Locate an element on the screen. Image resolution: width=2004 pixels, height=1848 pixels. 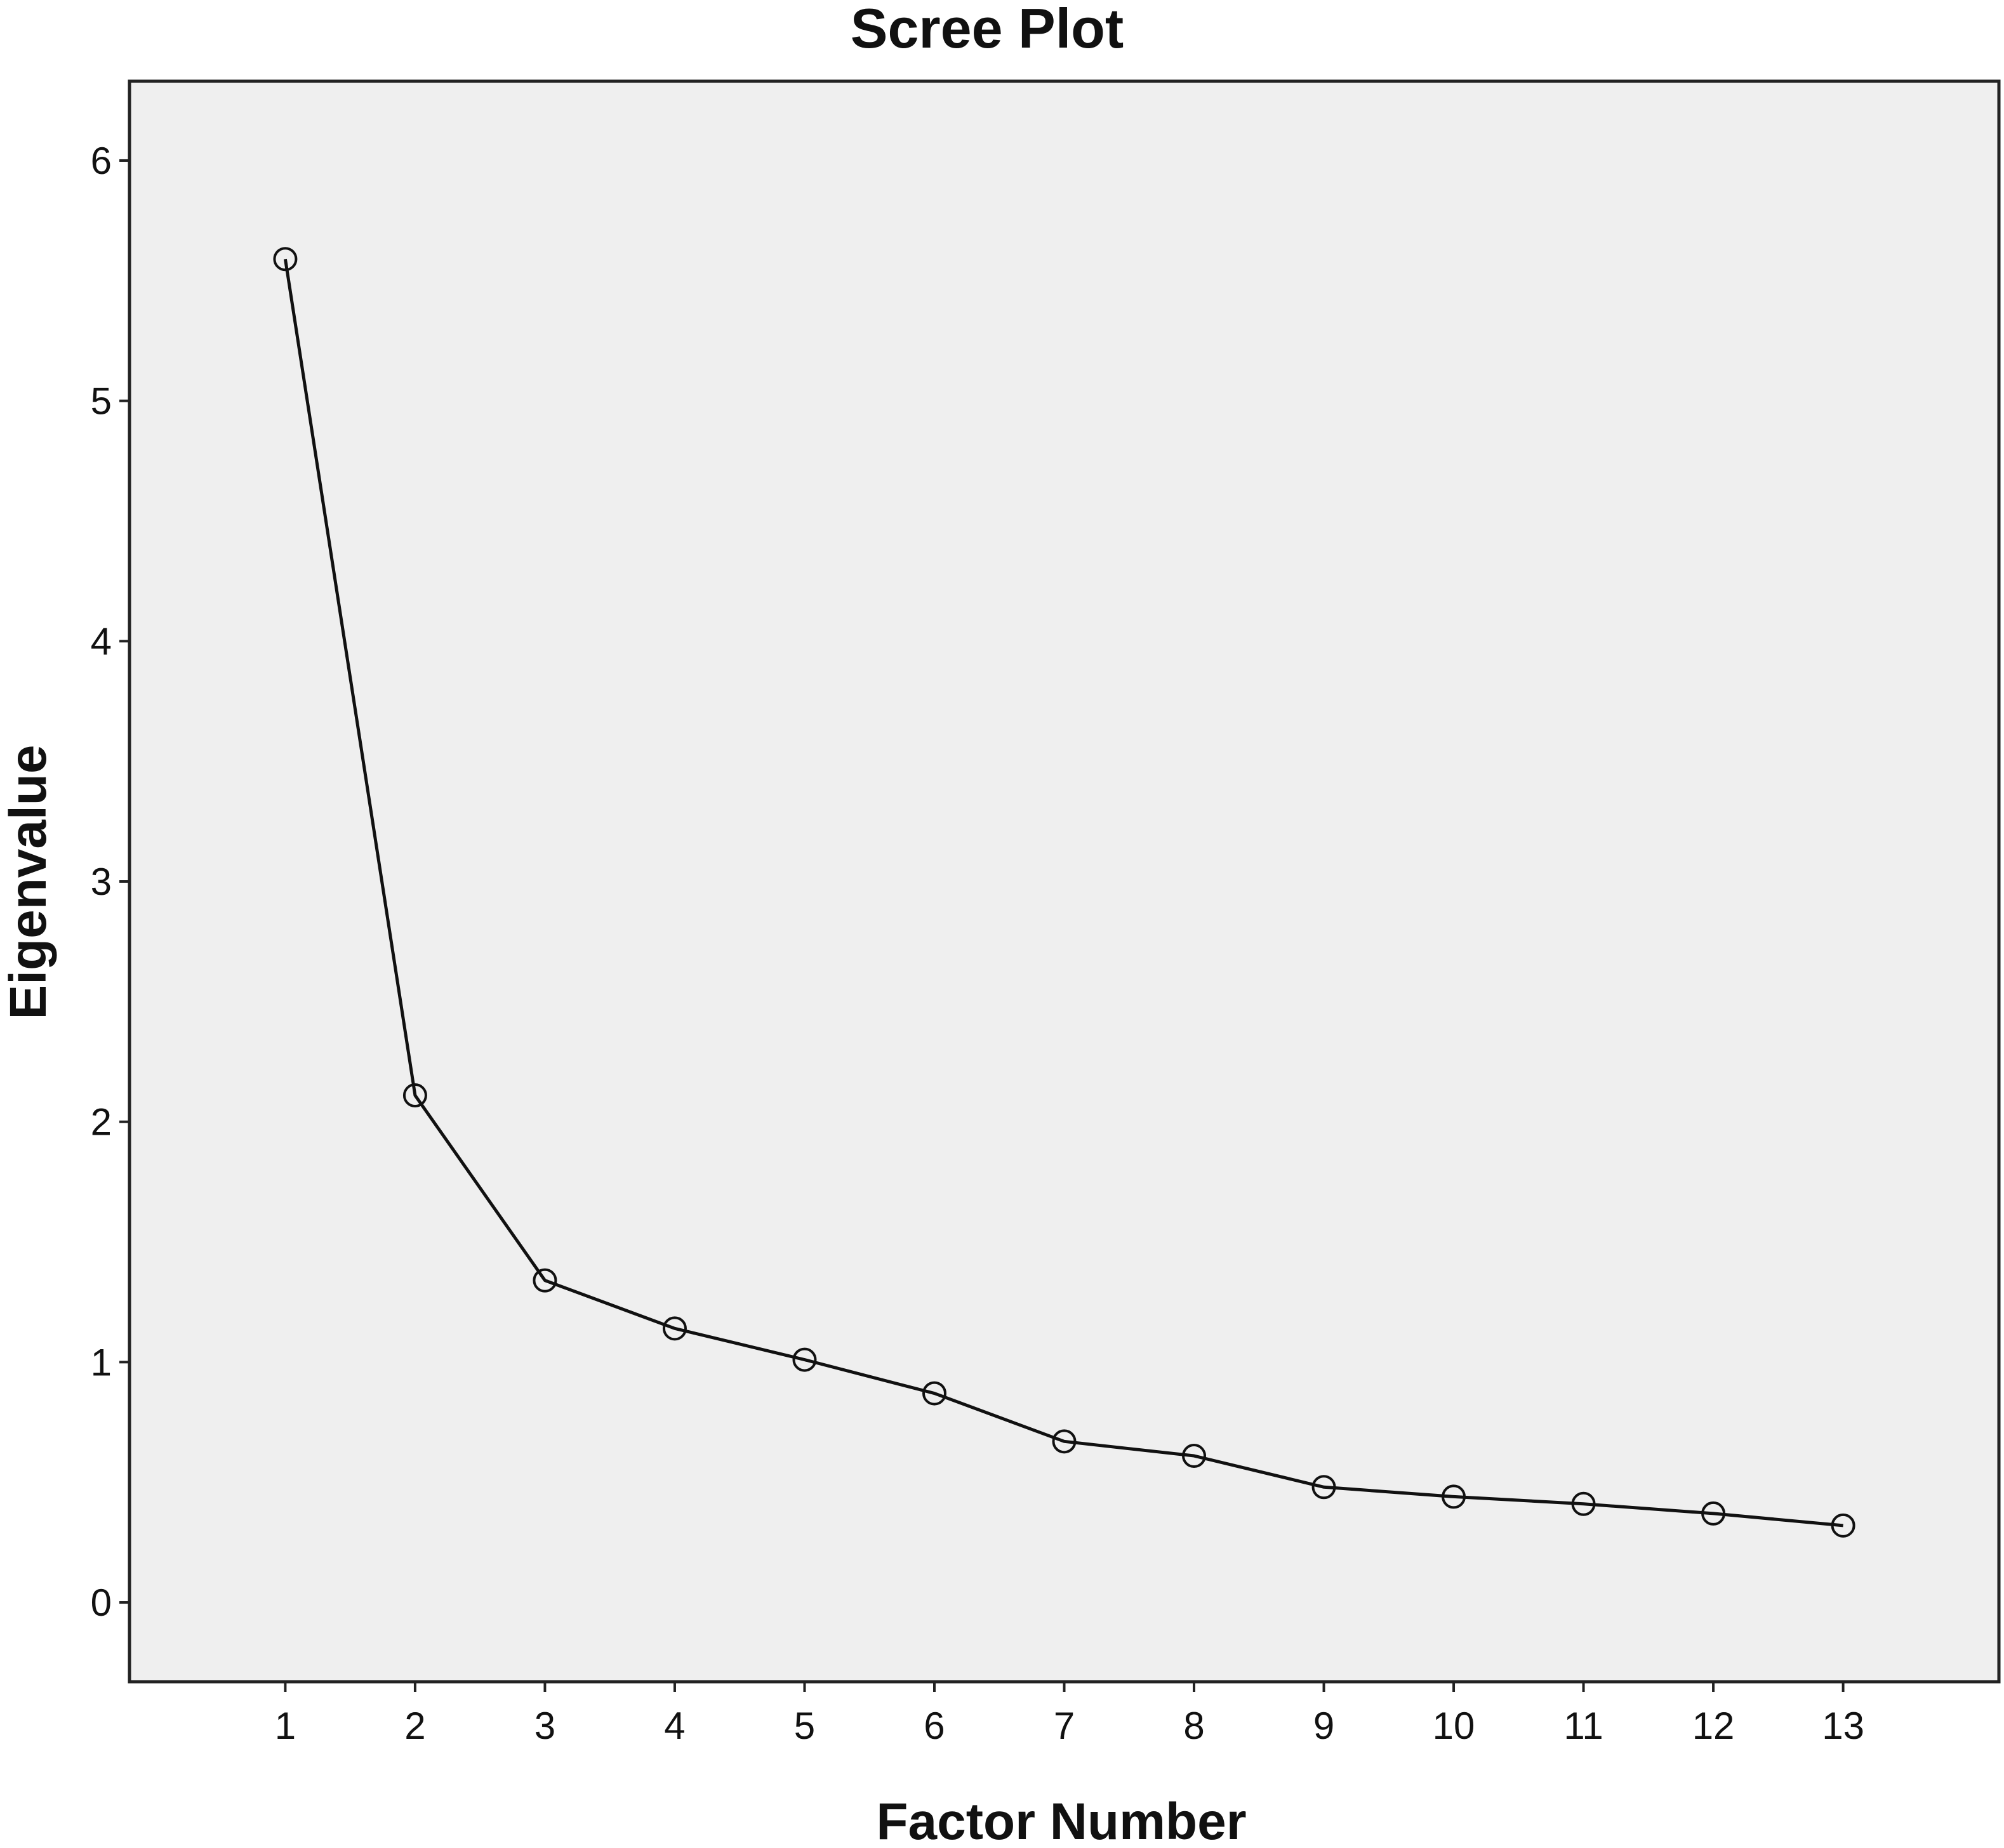
x-tick-label: 11 is located at coordinates (1583, 1726).